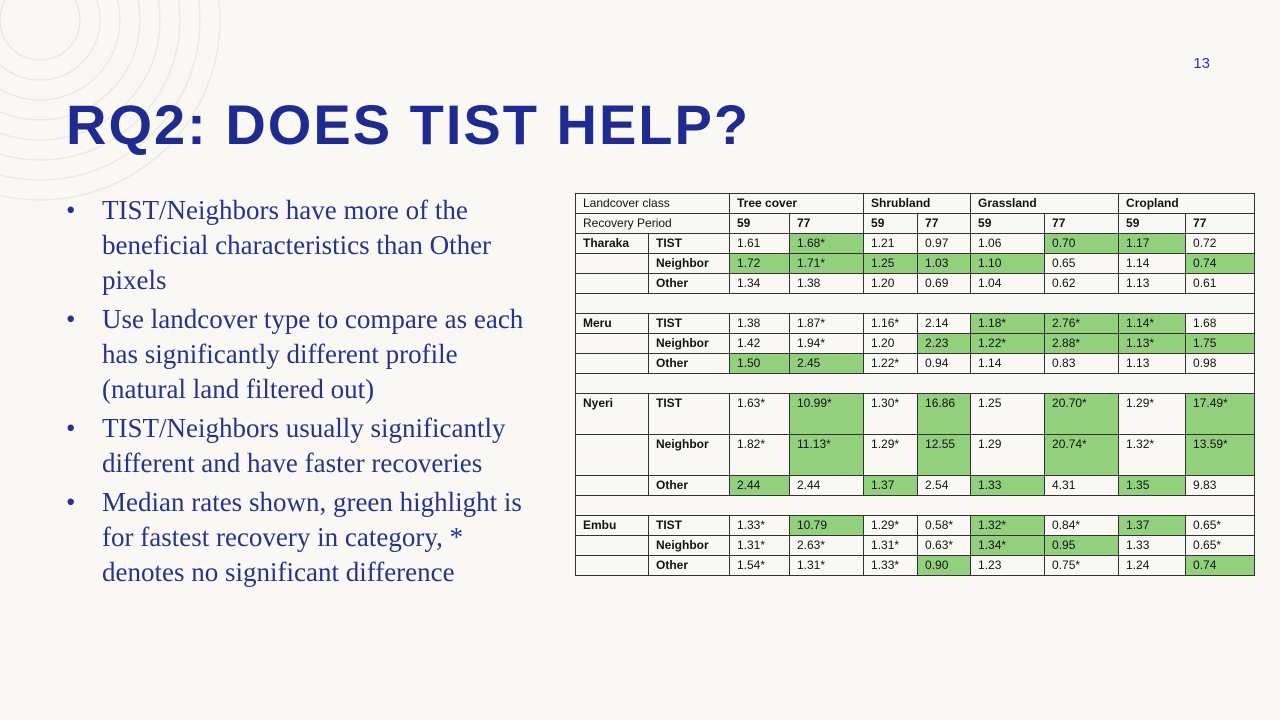  What do you see at coordinates (1152, 565) in the screenshot?
I see `value-cell: 1.24` at bounding box center [1152, 565].